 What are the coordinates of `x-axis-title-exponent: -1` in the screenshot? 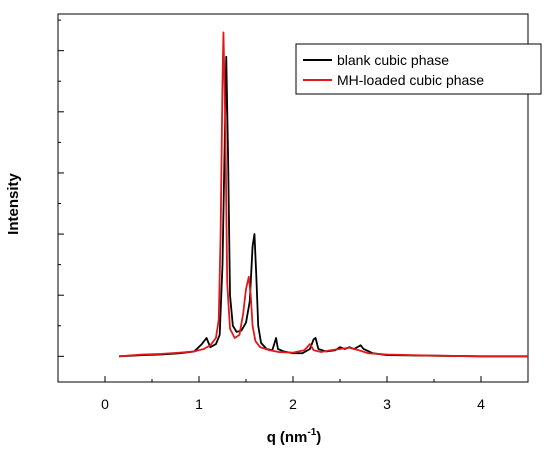 It's located at (311, 432).